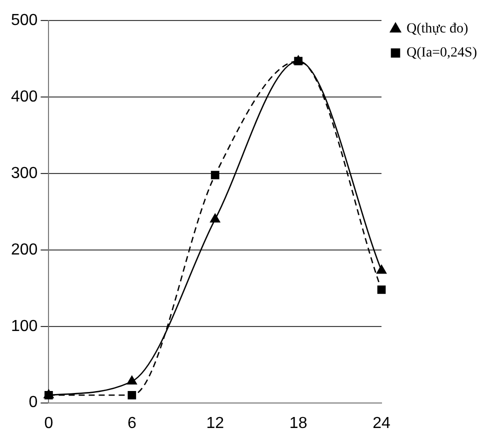  Describe the element at coordinates (24, 97) in the screenshot. I see `y-tick-label: 400` at that location.